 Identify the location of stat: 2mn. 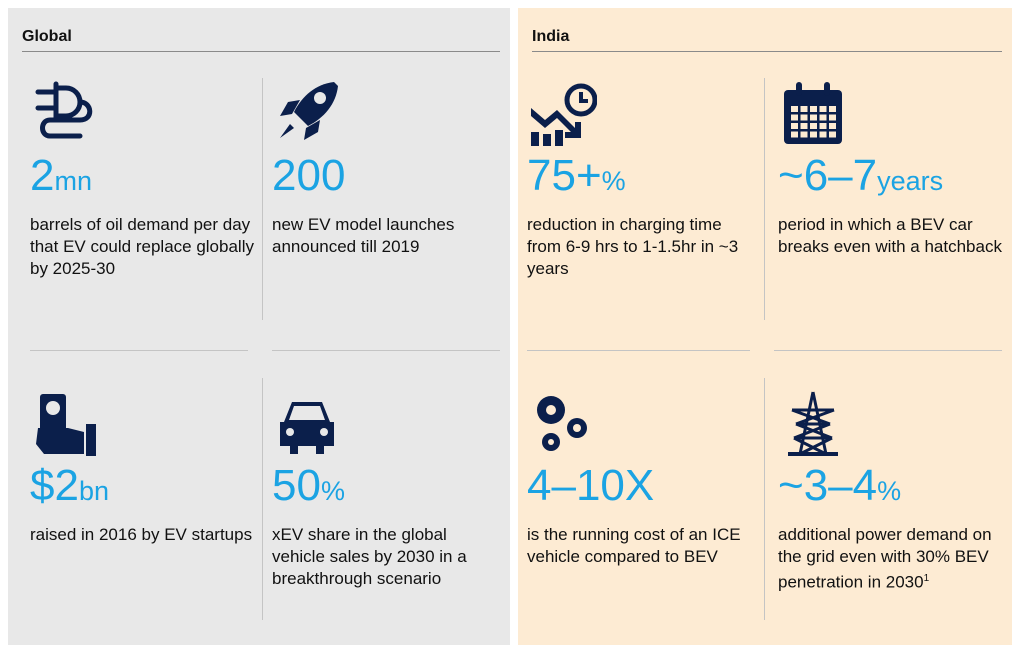
(142, 181).